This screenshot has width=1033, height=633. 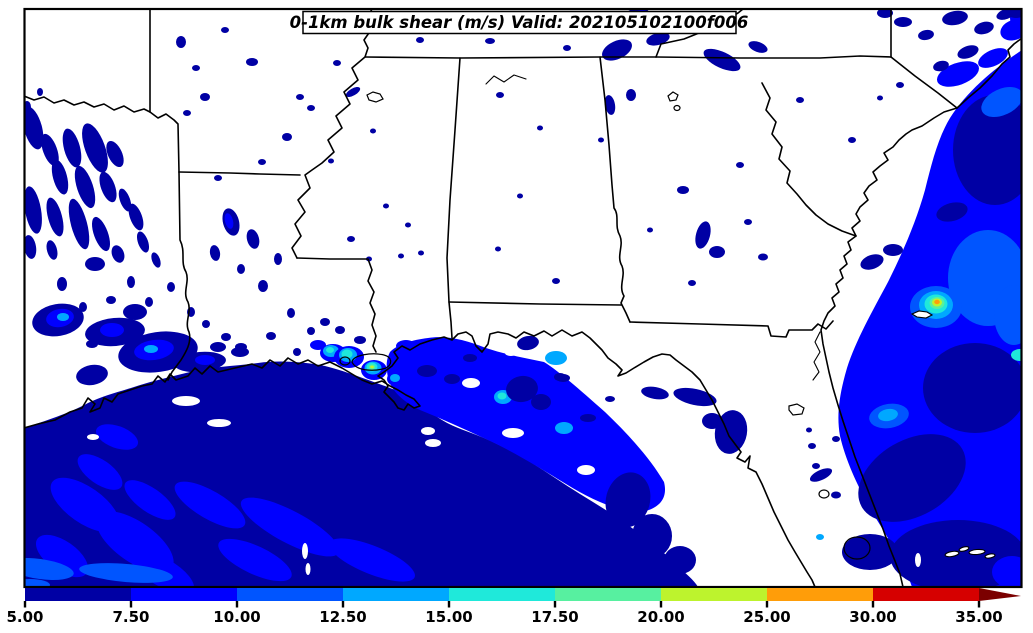 I want to click on colorbar-tick-label: 35.00, so click(x=978, y=617).